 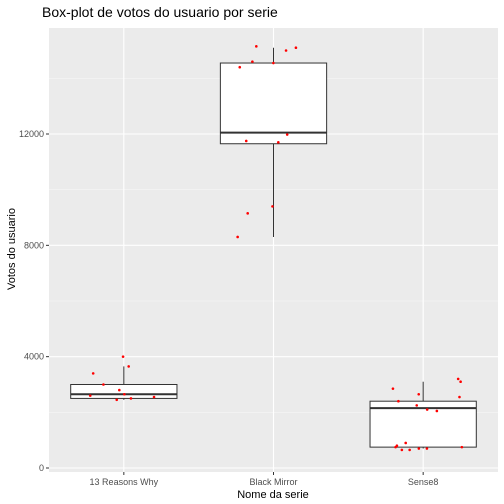 What do you see at coordinates (273, 482) in the screenshot?
I see `x-tick-label: Black Mirror` at bounding box center [273, 482].